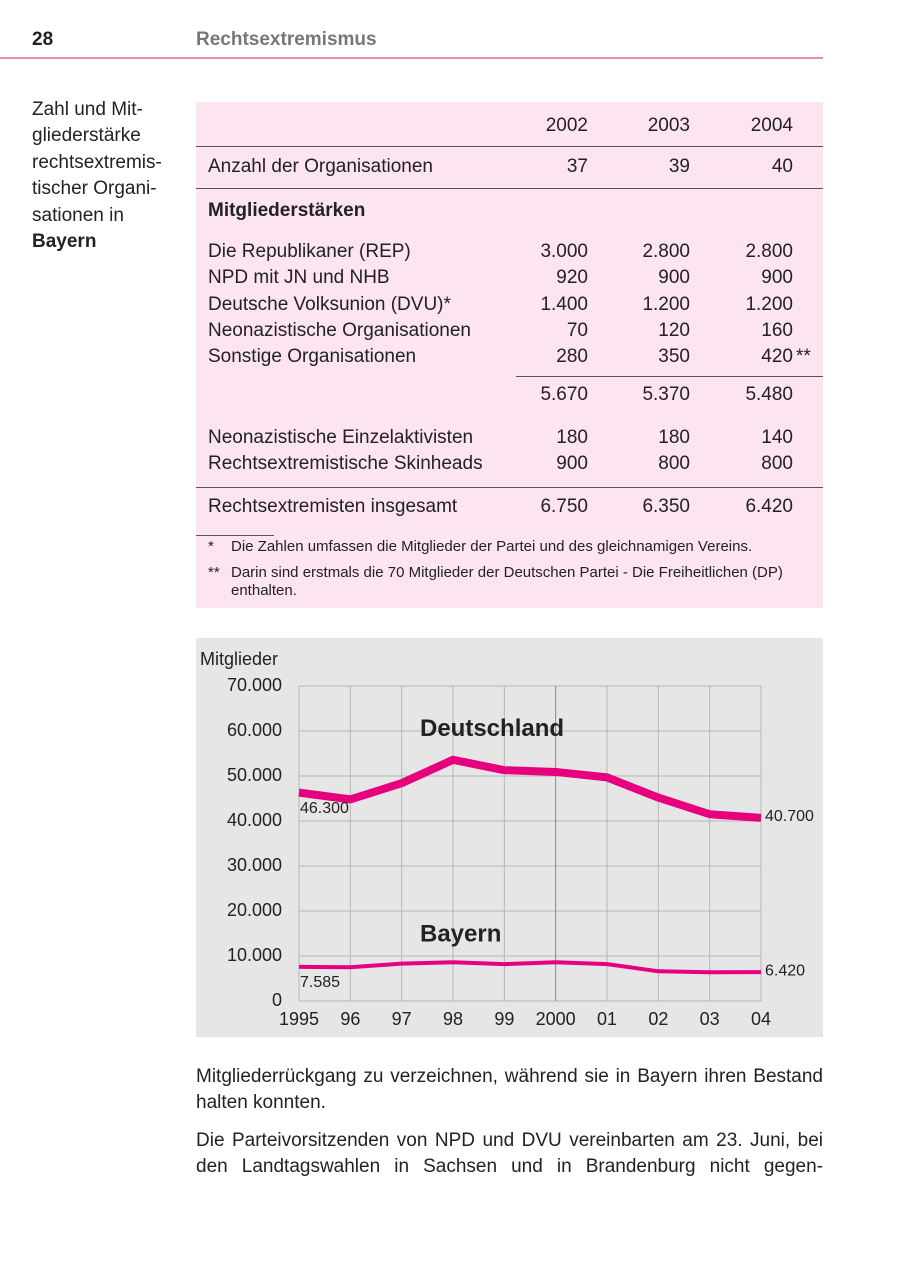  Describe the element at coordinates (43, 39) in the screenshot. I see `page-number: 28` at that location.